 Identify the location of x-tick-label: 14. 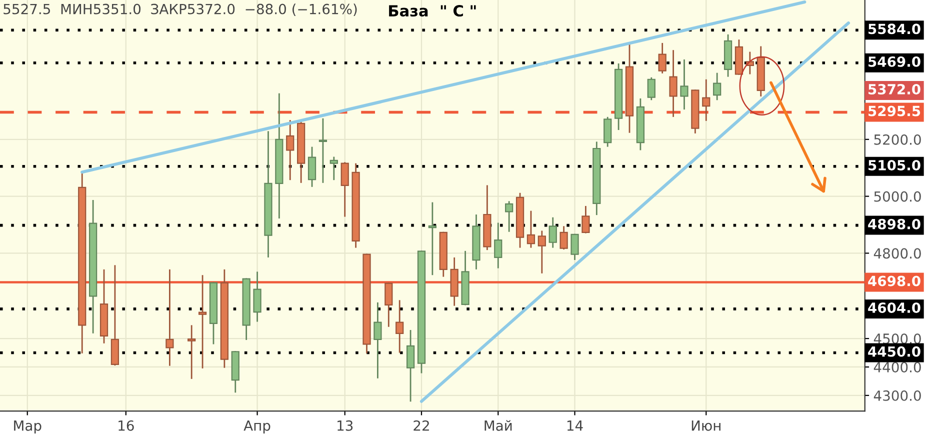
(575, 425).